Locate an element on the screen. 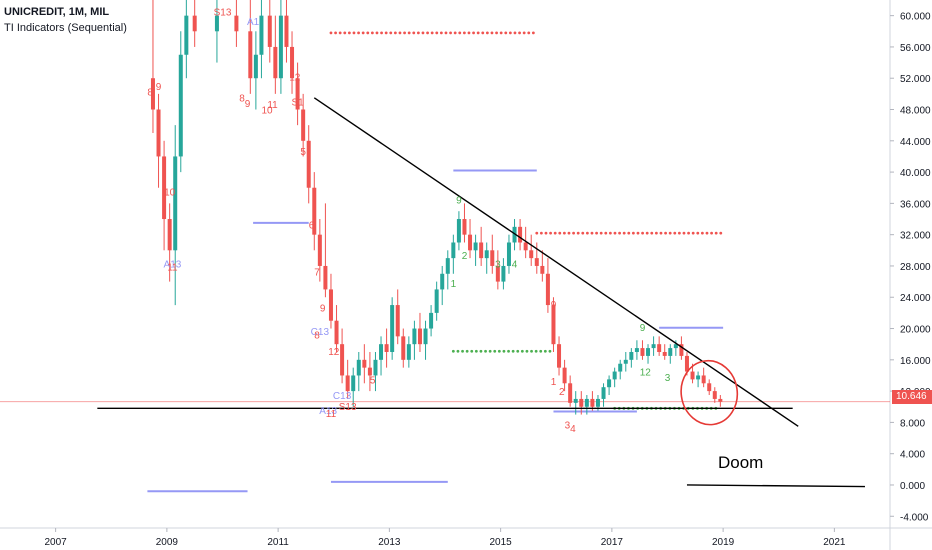 The width and height of the screenshot is (932, 550). y-tick-label: 44.000 is located at coordinates (915, 142).